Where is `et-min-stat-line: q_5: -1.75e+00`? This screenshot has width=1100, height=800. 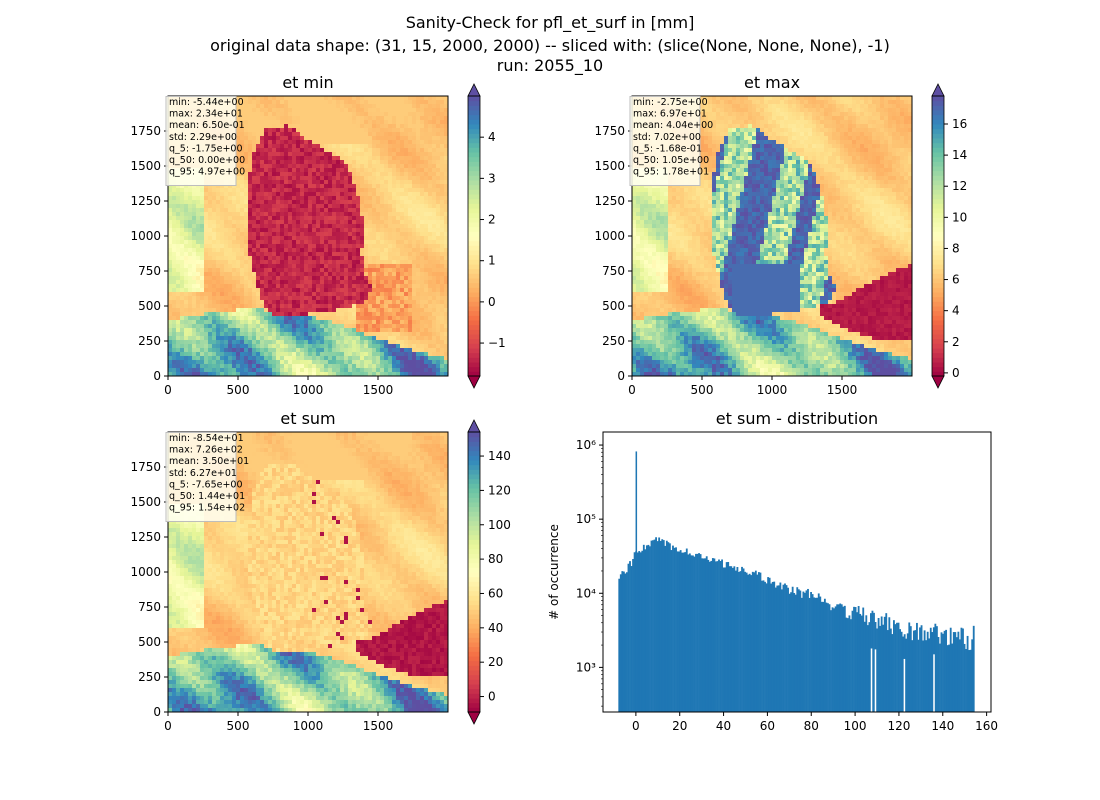
et-min-stat-line: q_5: -1.75e+00 is located at coordinates (206, 148).